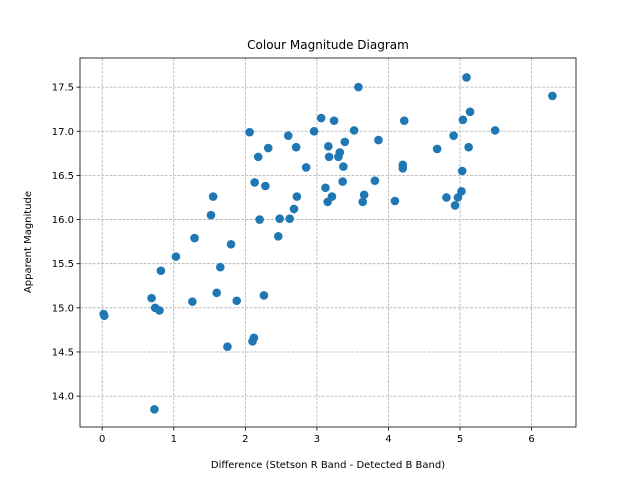 The height and width of the screenshot is (480, 640). I want to click on y-tick-label: 17.5, so click(63, 88).